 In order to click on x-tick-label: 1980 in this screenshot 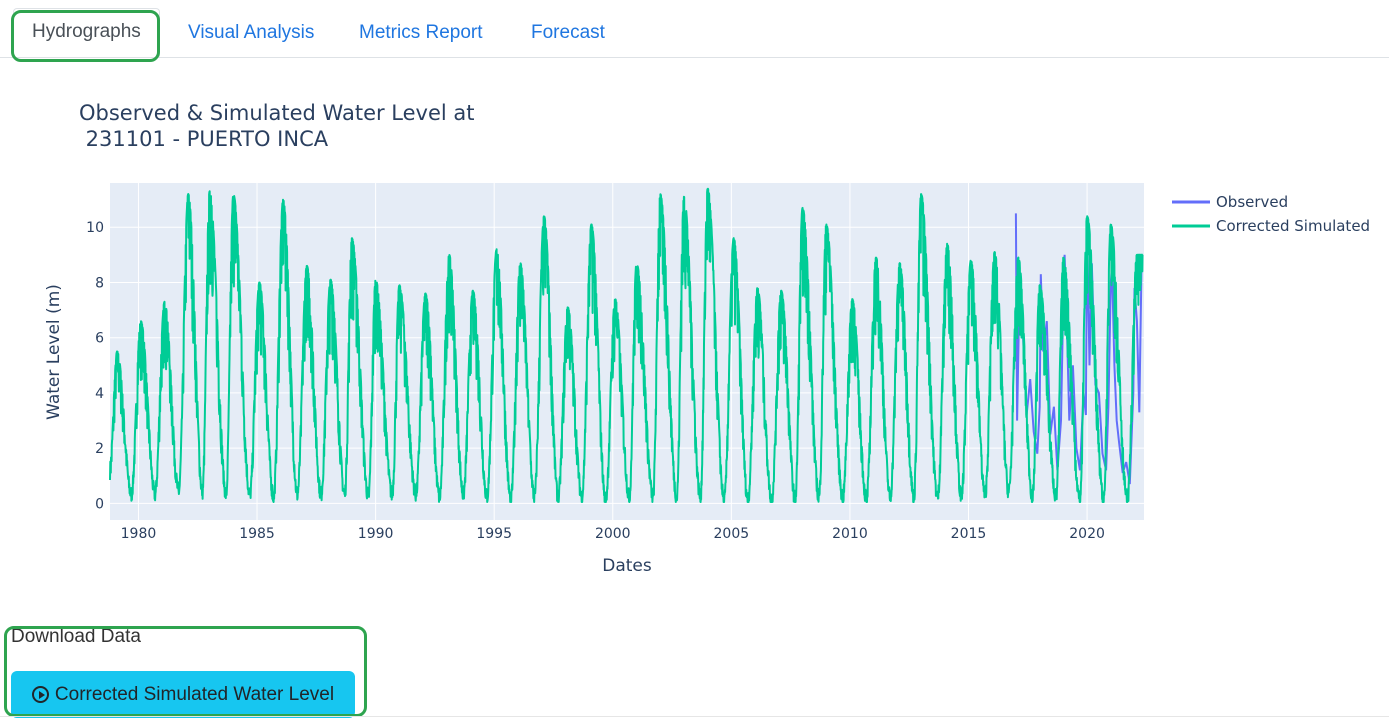, I will do `click(139, 534)`.